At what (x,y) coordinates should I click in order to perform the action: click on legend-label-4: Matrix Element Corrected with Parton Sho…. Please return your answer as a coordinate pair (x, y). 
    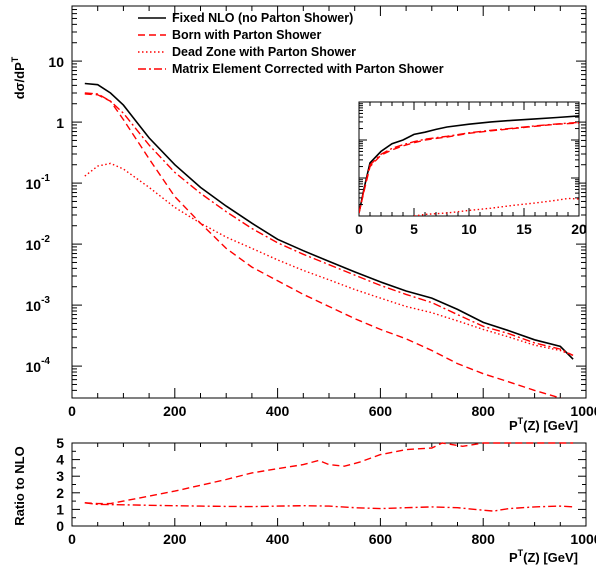
    Looking at the image, I should click on (308, 69).